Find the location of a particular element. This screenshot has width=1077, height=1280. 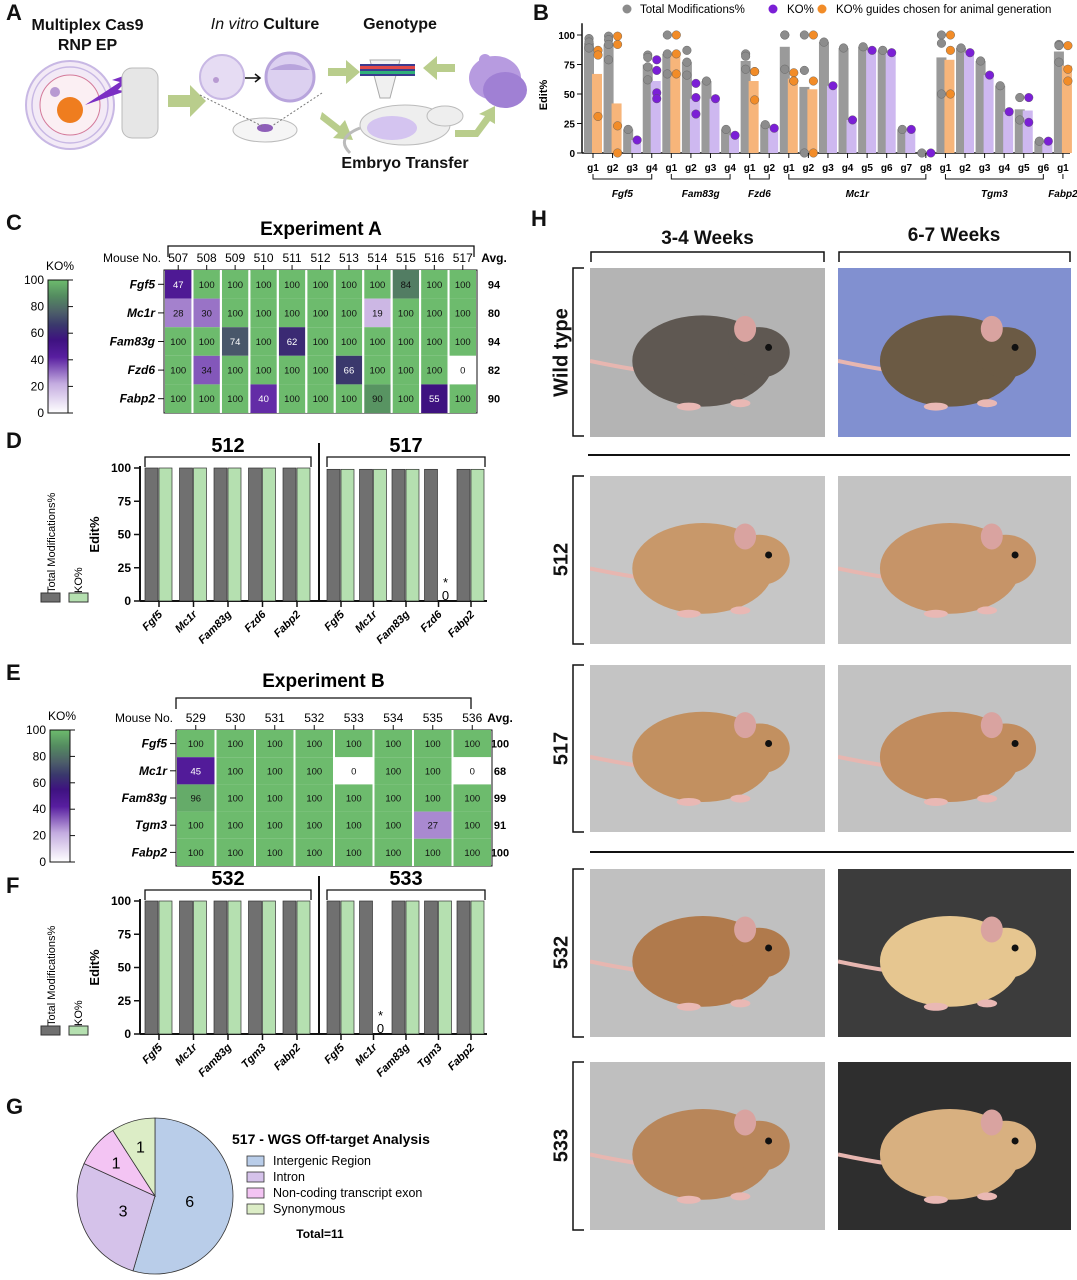

guide-label: g1 is located at coordinates (1063, 168).